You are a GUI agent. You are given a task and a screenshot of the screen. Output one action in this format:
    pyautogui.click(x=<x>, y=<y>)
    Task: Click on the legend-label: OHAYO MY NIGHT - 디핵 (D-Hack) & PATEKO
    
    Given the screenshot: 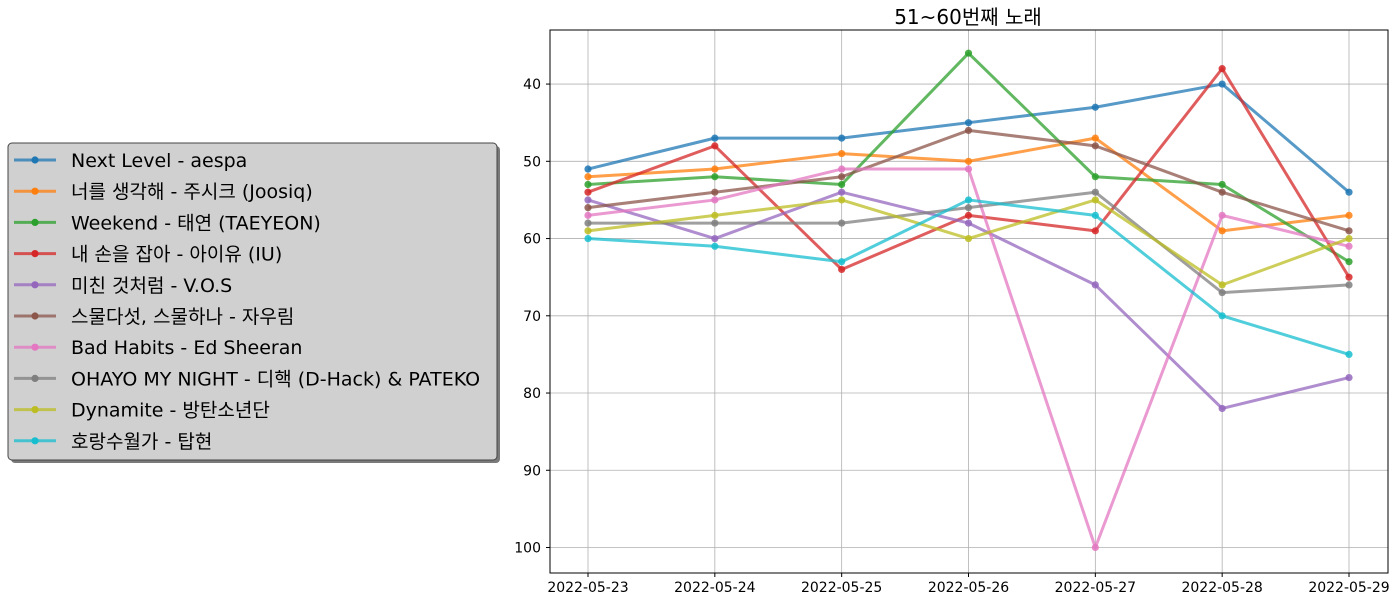 What is the action you would take?
    pyautogui.click(x=275, y=379)
    